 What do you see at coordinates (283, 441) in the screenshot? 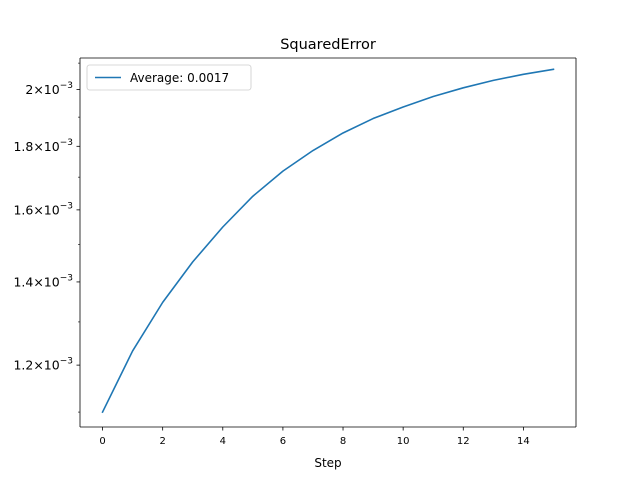
I see `x-tick-label: 6` at bounding box center [283, 441].